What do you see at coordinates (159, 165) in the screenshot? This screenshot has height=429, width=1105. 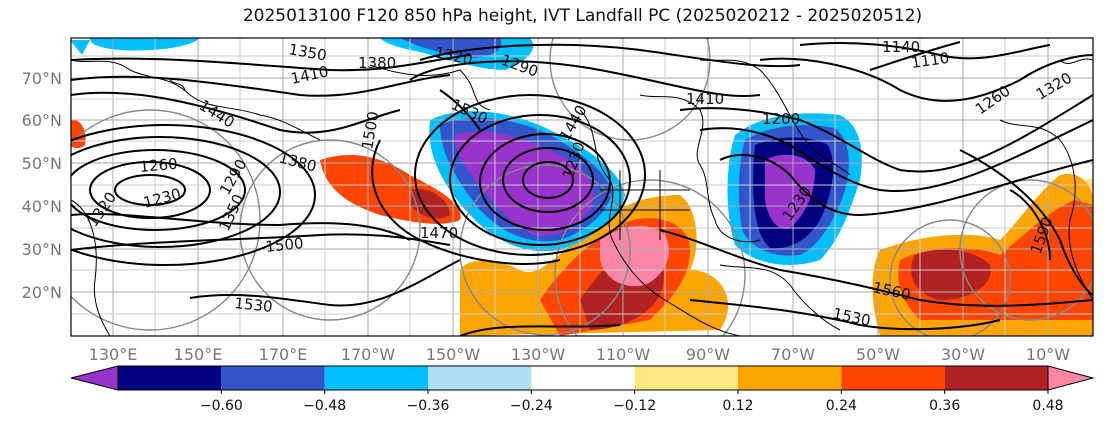 I see `contour-label: 1260` at bounding box center [159, 165].